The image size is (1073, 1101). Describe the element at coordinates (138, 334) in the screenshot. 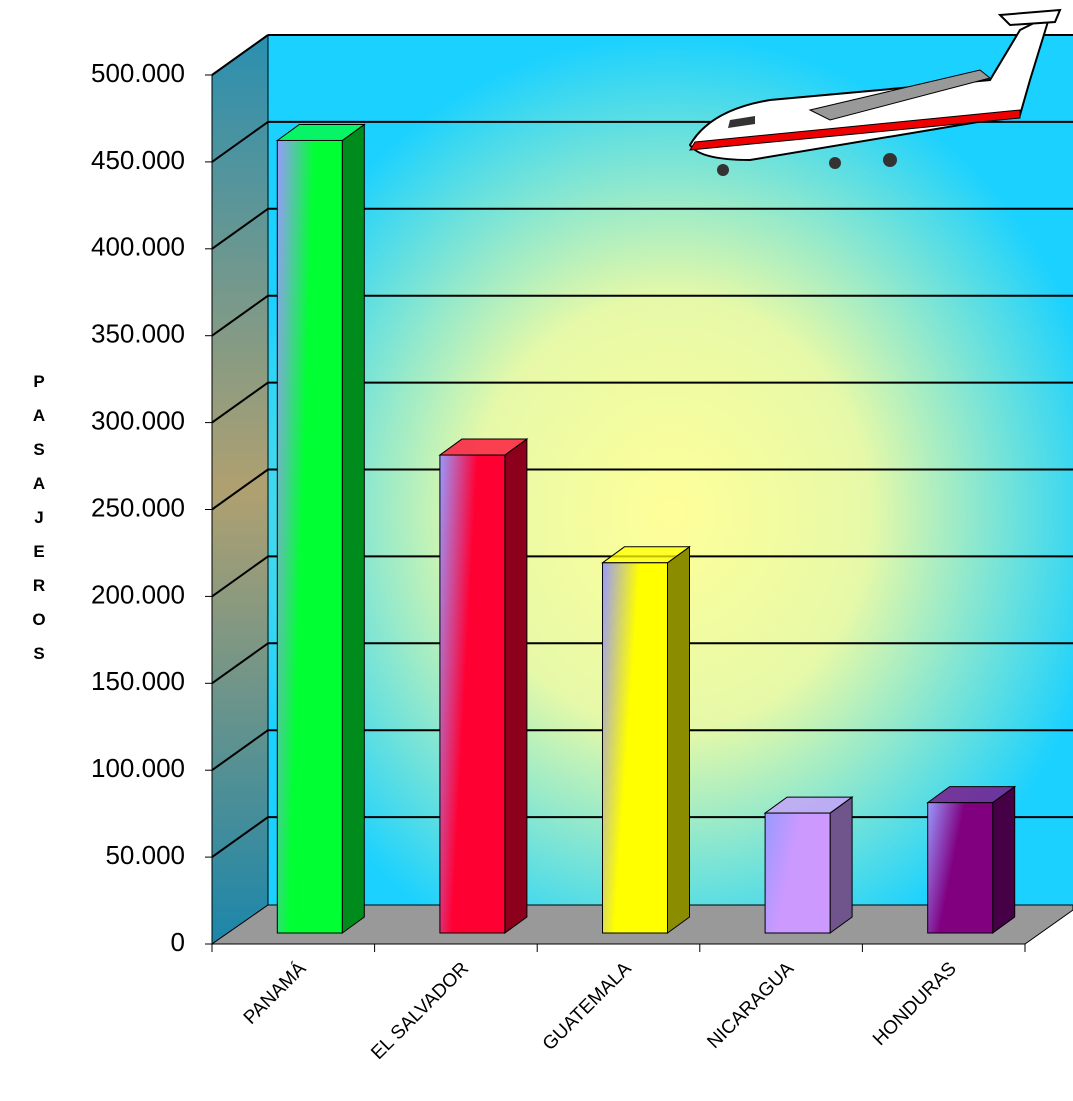

I see `y-tick-label: 350.000` at that location.